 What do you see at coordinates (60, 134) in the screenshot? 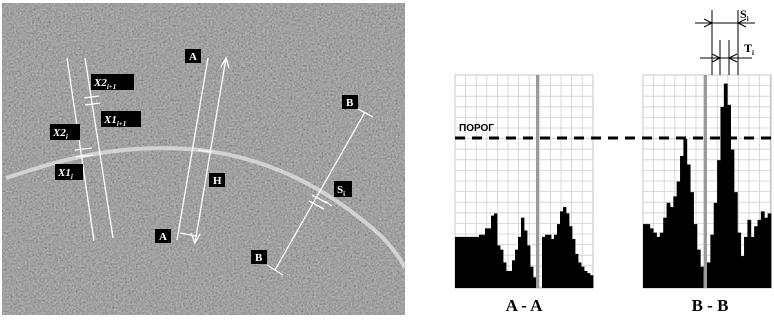
I see `label-x2-cur: X2i` at bounding box center [60, 134].